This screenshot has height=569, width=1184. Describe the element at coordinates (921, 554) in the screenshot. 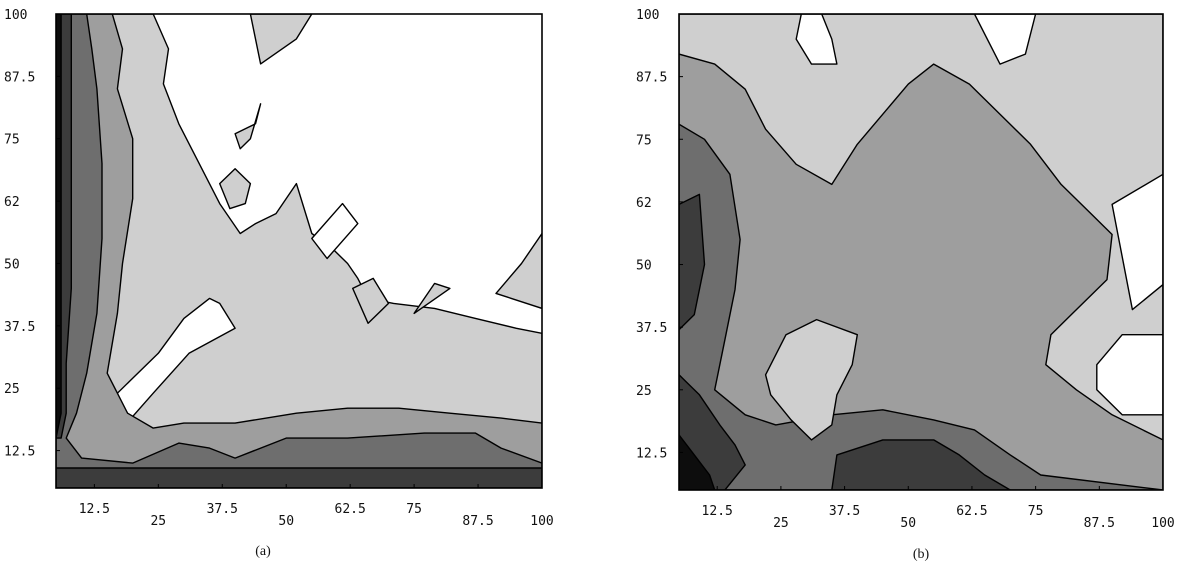

I see `panel-caption: (b)` at that location.